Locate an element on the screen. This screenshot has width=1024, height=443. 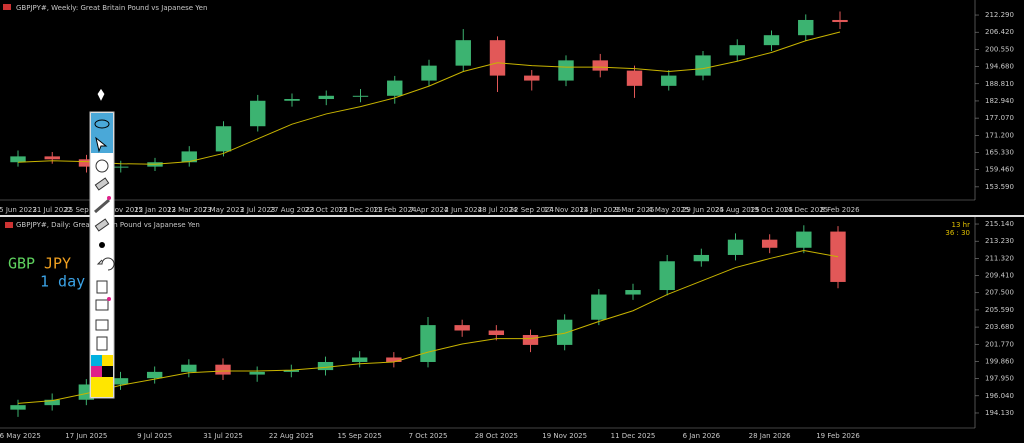
x-tick-label: 17 Nov 2024 is located at coordinates (566, 210).